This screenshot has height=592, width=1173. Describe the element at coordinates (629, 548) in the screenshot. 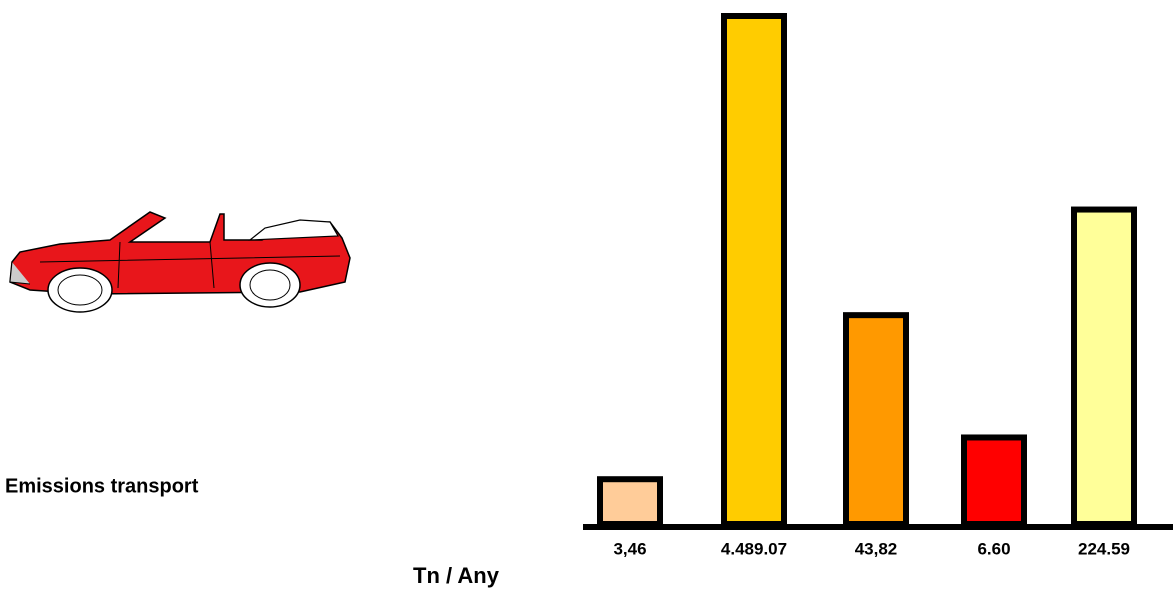

I see `value-label: 3,46` at that location.